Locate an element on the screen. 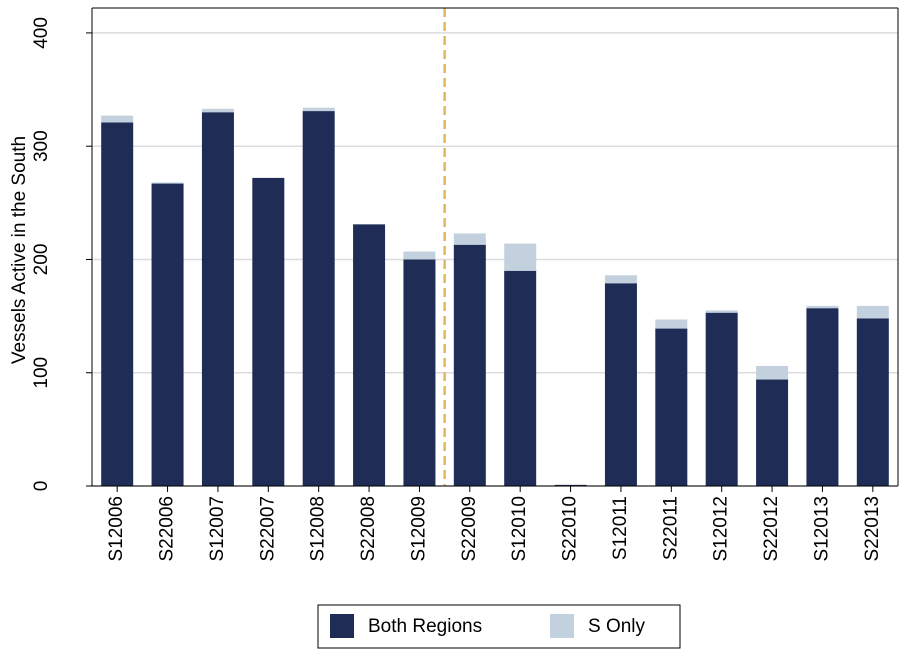 Image resolution: width=910 pixels, height=650 pixels. x-tick-label: S12011 is located at coordinates (620, 528).